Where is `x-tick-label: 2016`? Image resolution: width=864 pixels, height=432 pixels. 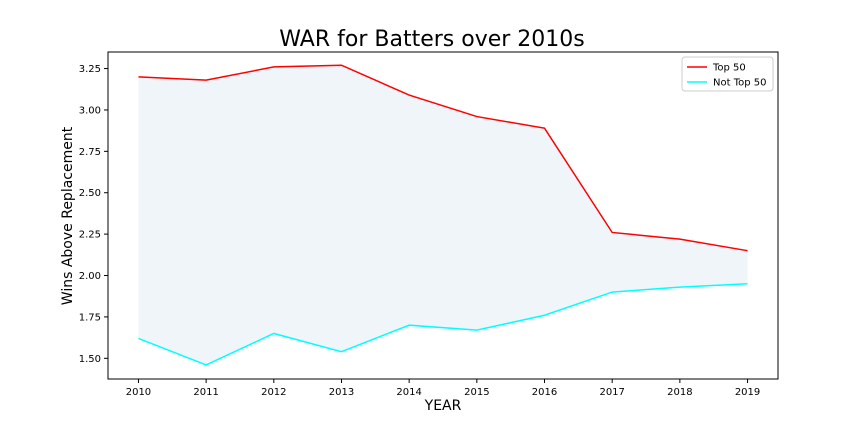 x-tick-label: 2016 is located at coordinates (544, 392).